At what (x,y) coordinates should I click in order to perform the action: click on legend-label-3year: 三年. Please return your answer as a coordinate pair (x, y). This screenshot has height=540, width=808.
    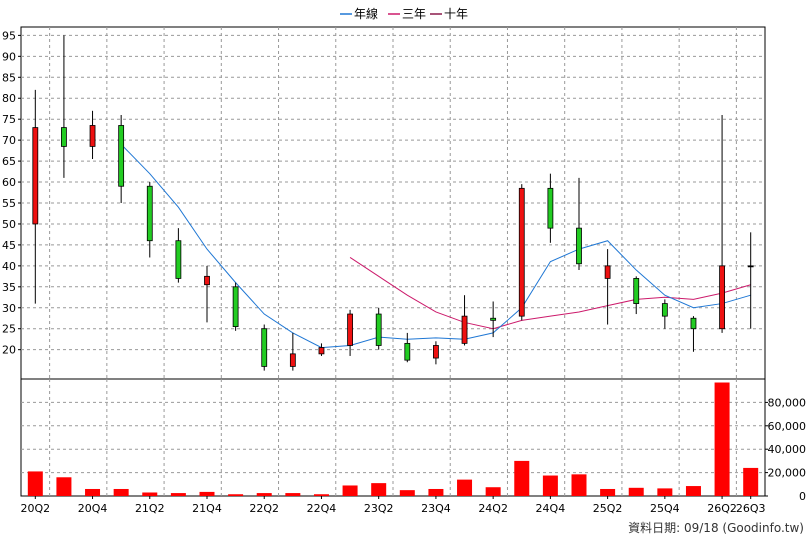
    Looking at the image, I should click on (414, 14).